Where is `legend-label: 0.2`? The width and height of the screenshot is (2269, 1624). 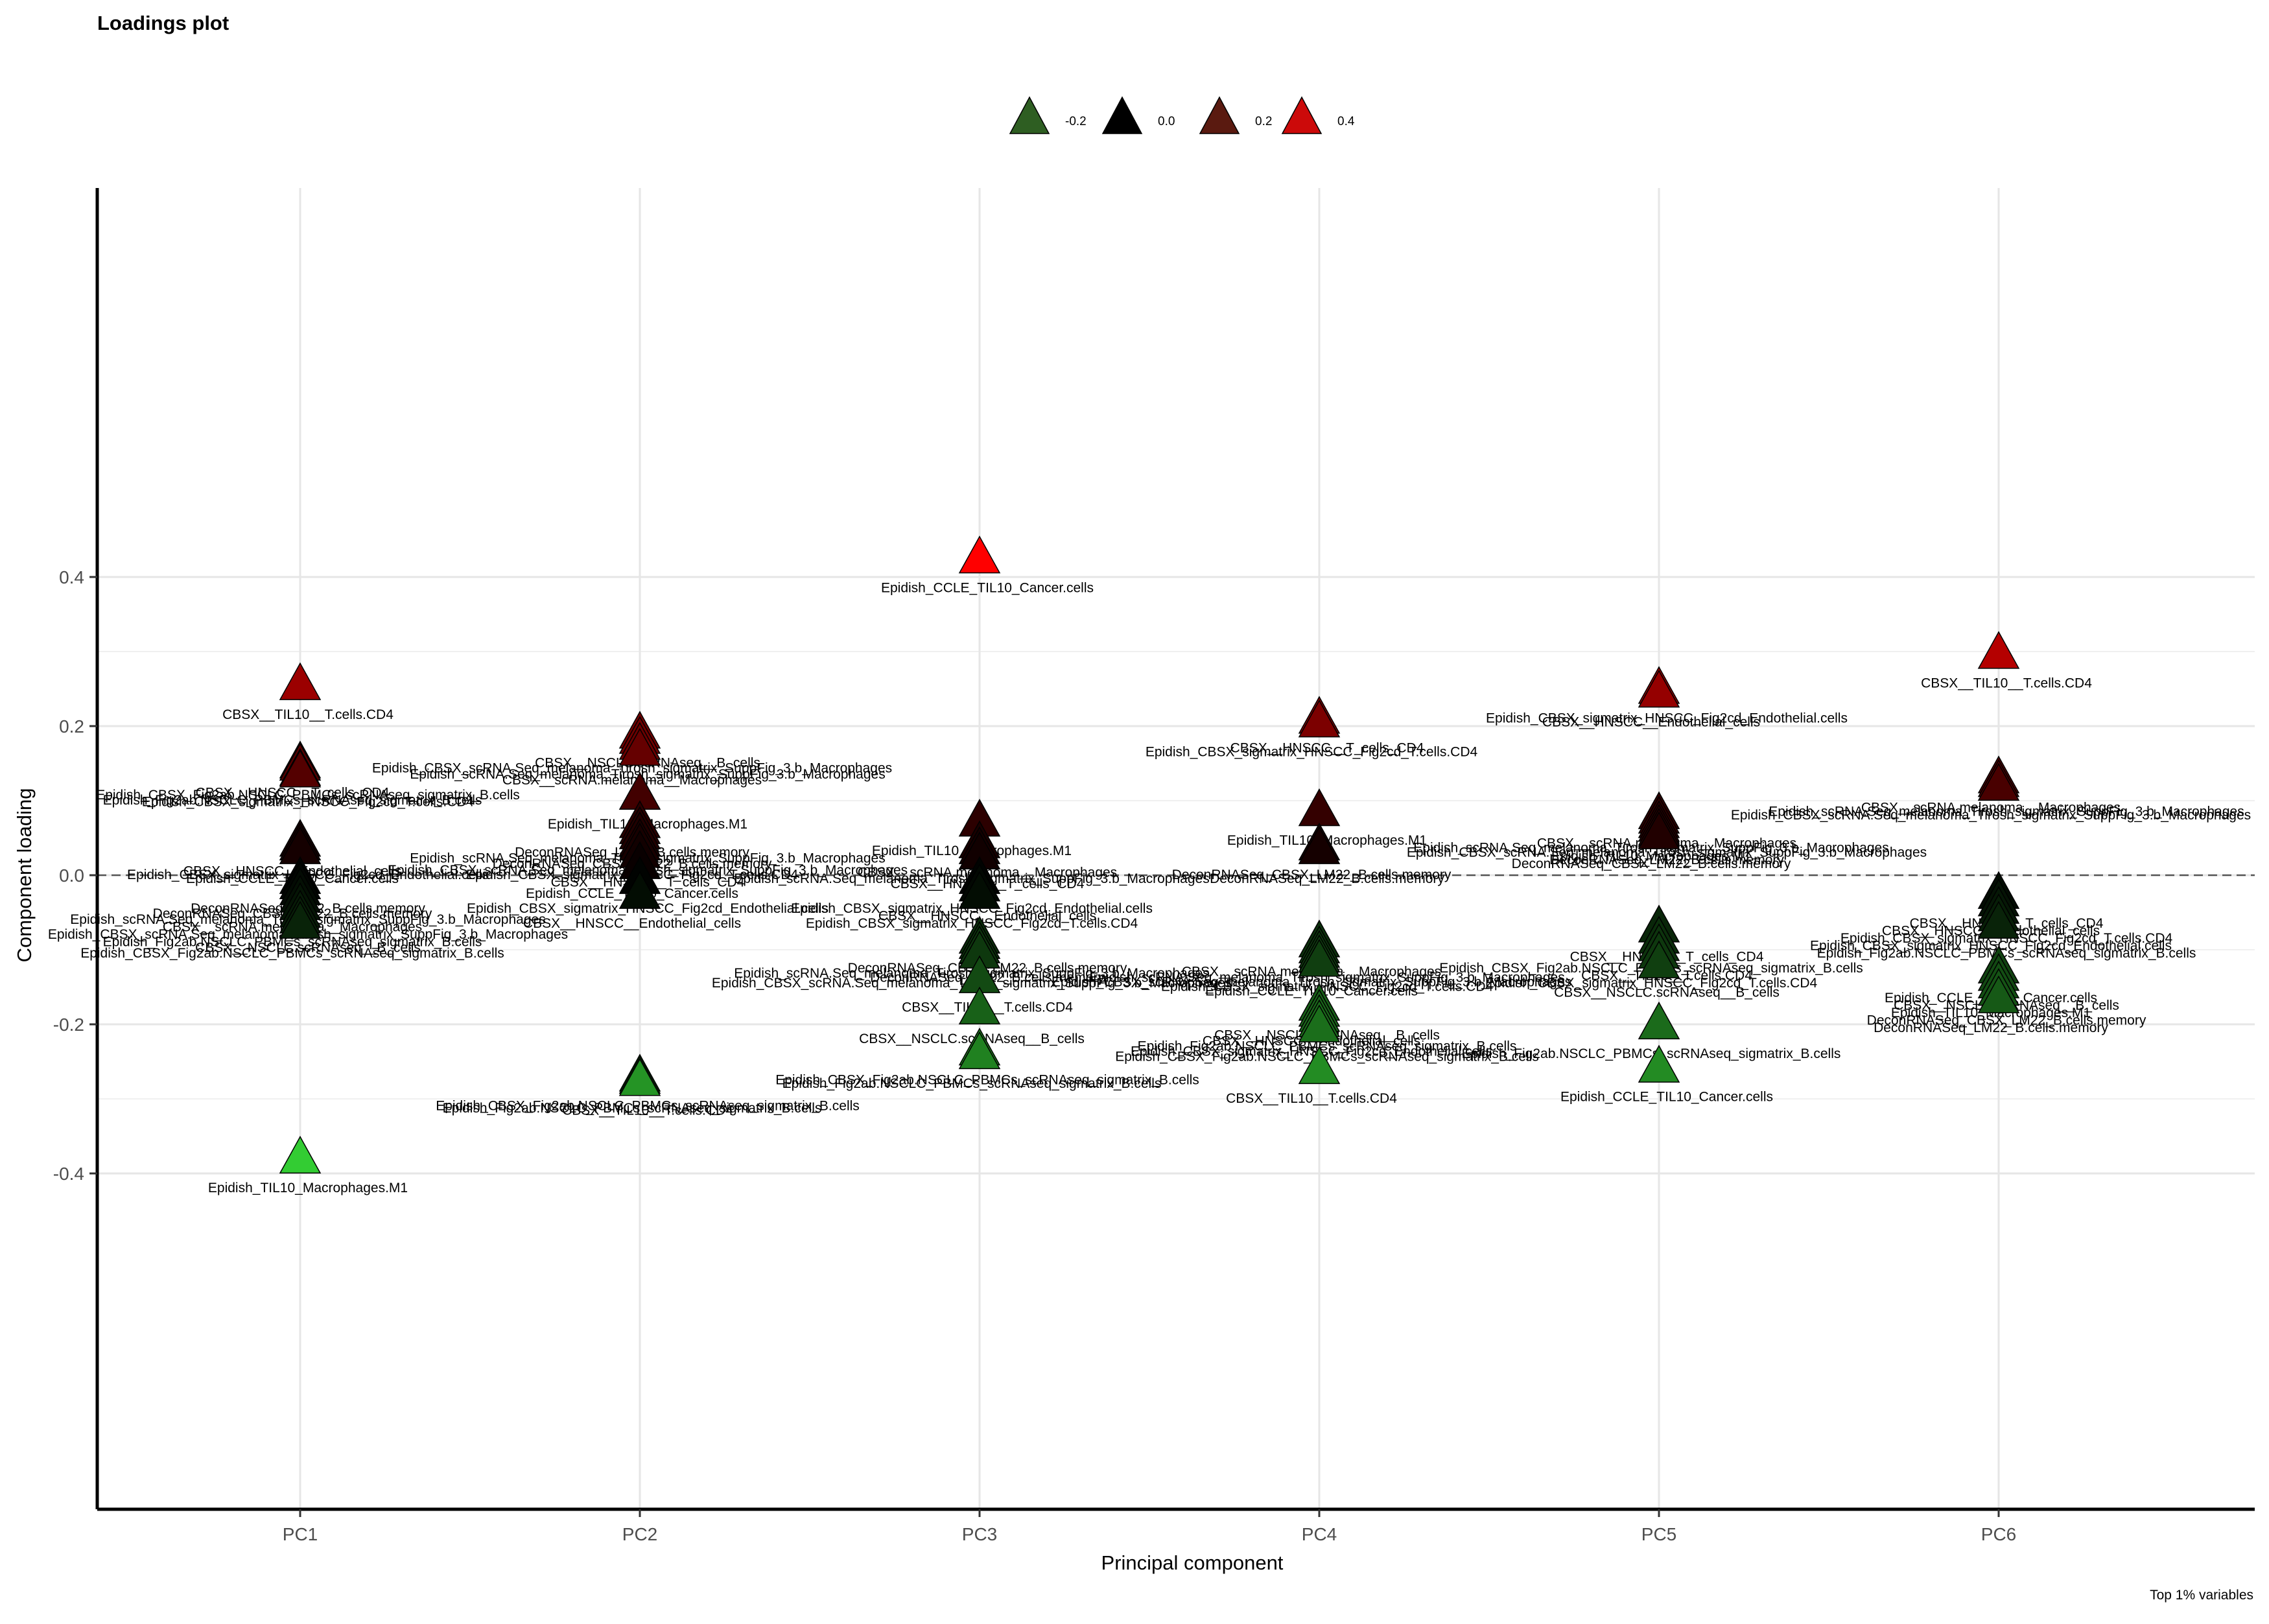 legend-label: 0.2 is located at coordinates (1263, 122).